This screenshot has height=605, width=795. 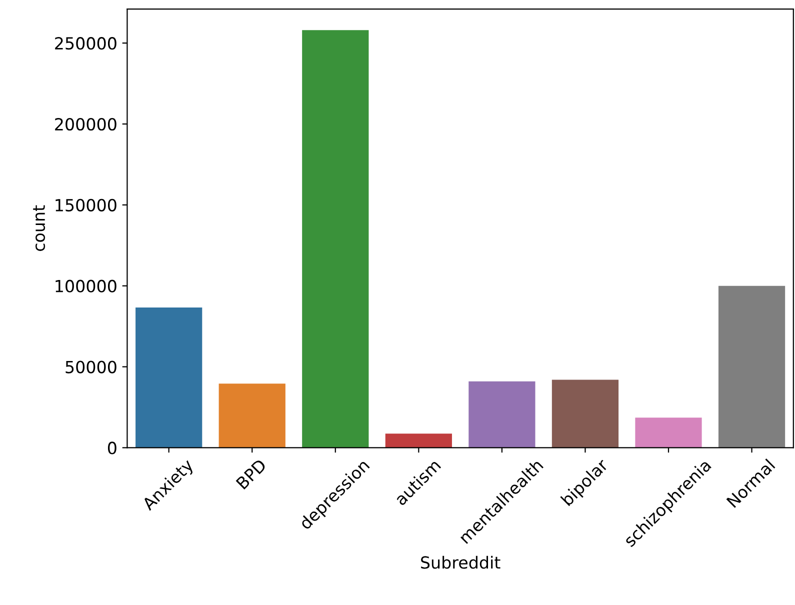 What do you see at coordinates (86, 286) in the screenshot?
I see `y-tick-label: 100000` at bounding box center [86, 286].